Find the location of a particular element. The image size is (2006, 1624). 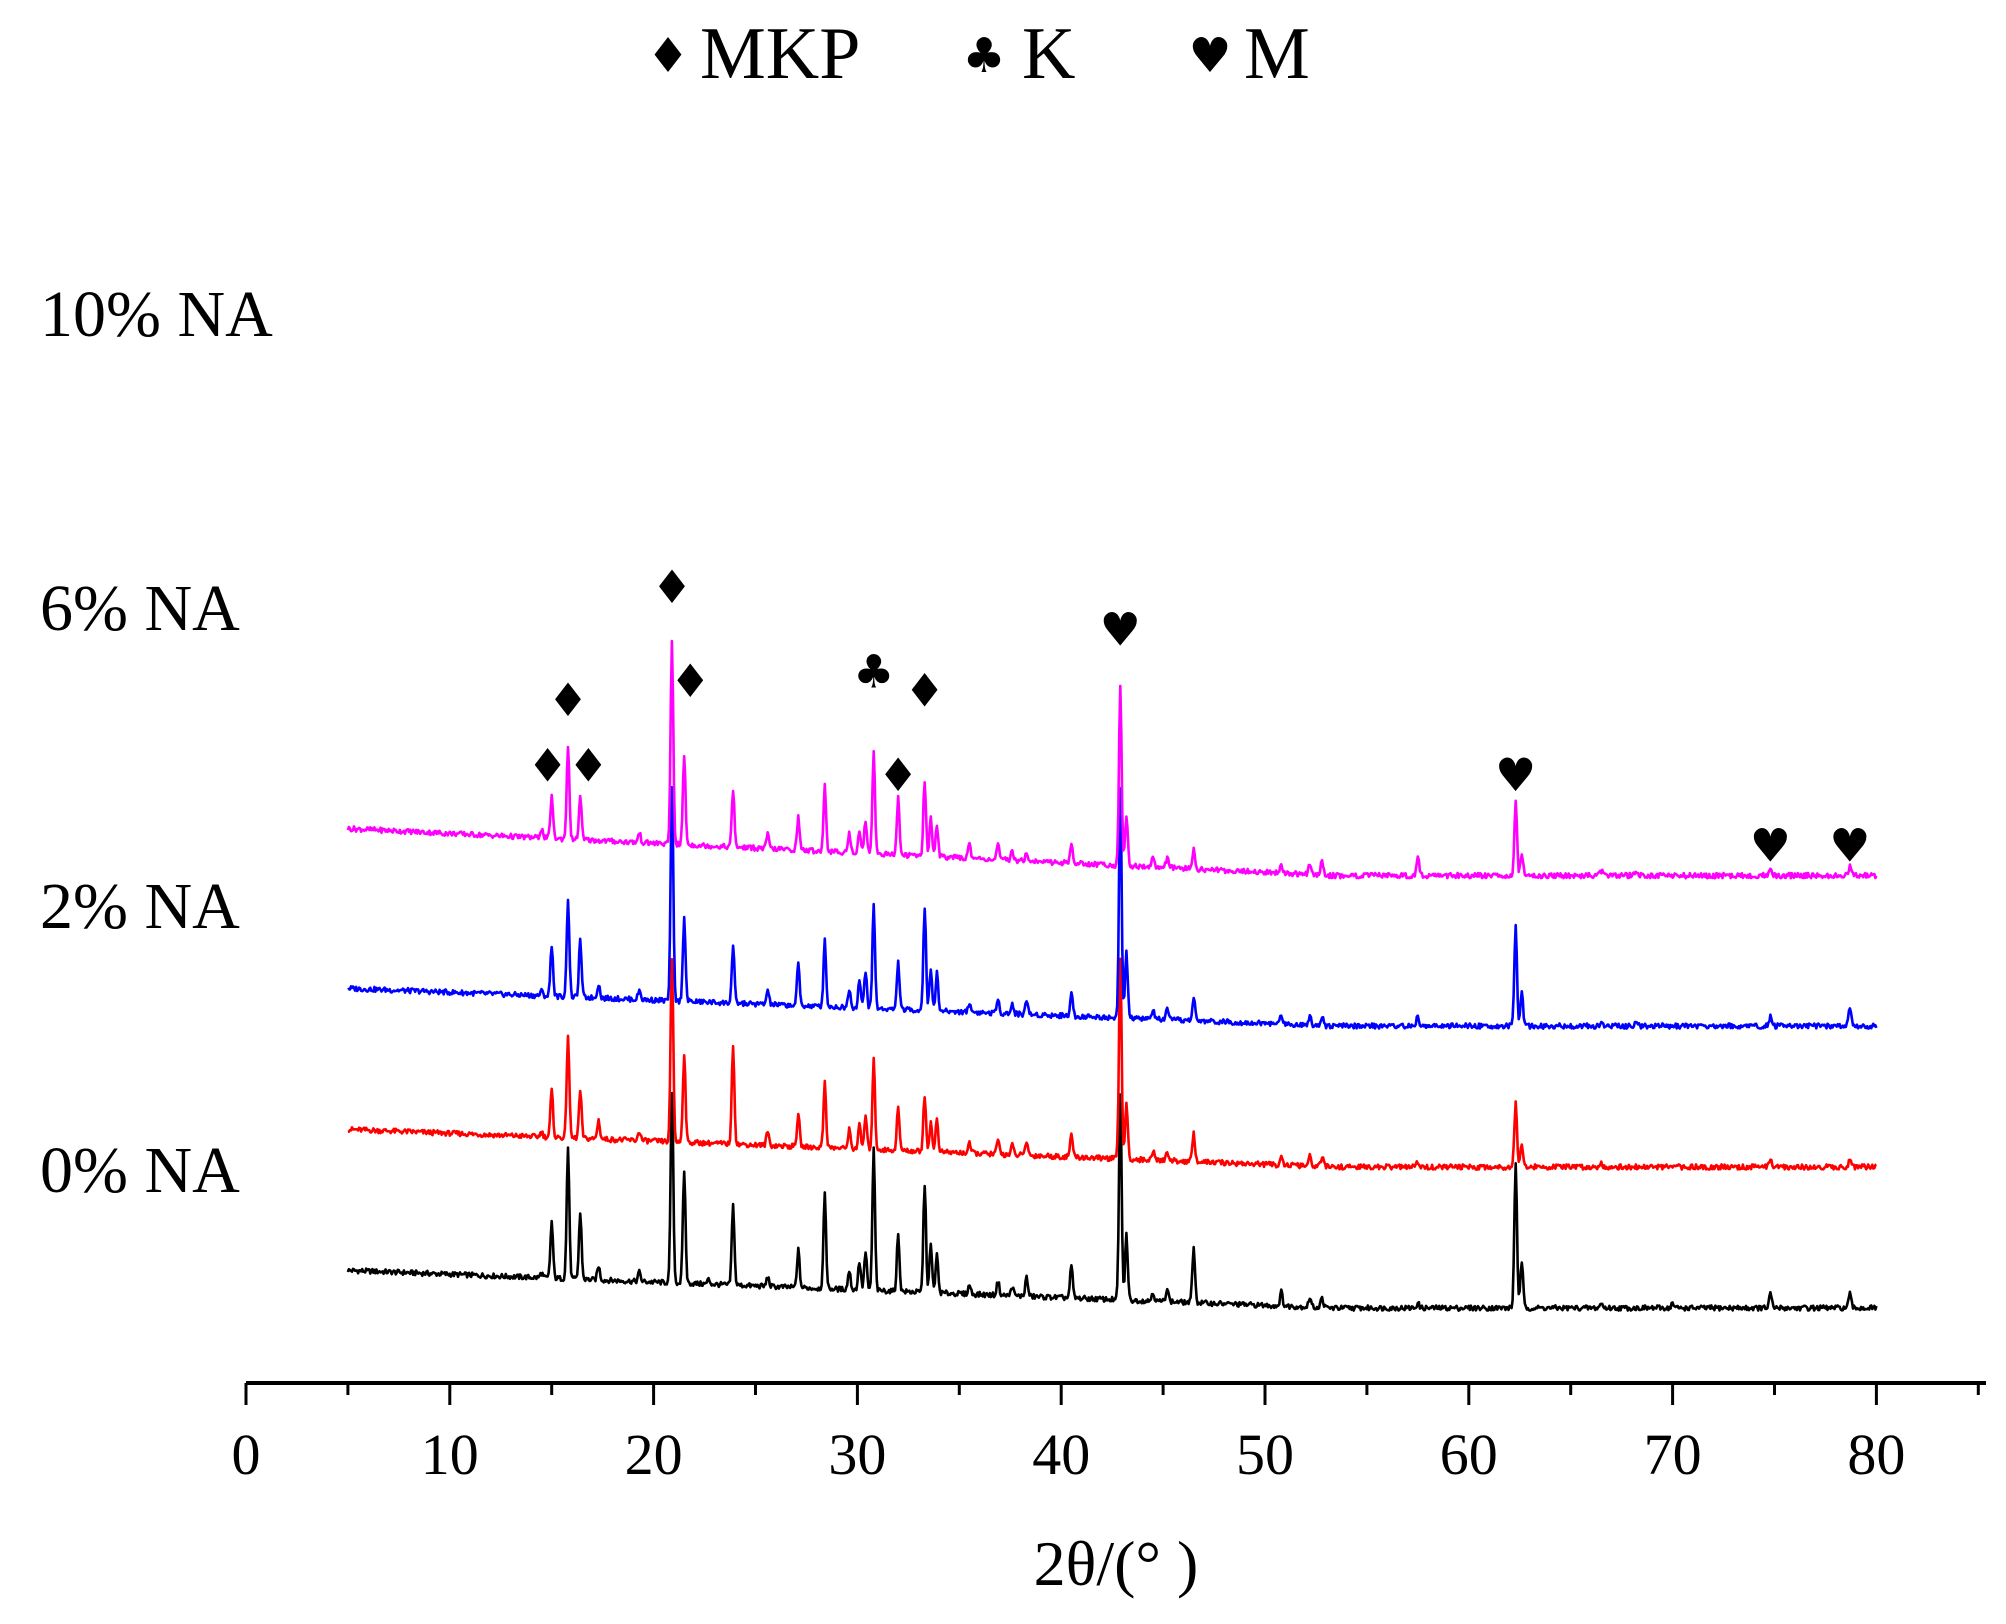

series-label: 0% NA is located at coordinates (140, 1170).